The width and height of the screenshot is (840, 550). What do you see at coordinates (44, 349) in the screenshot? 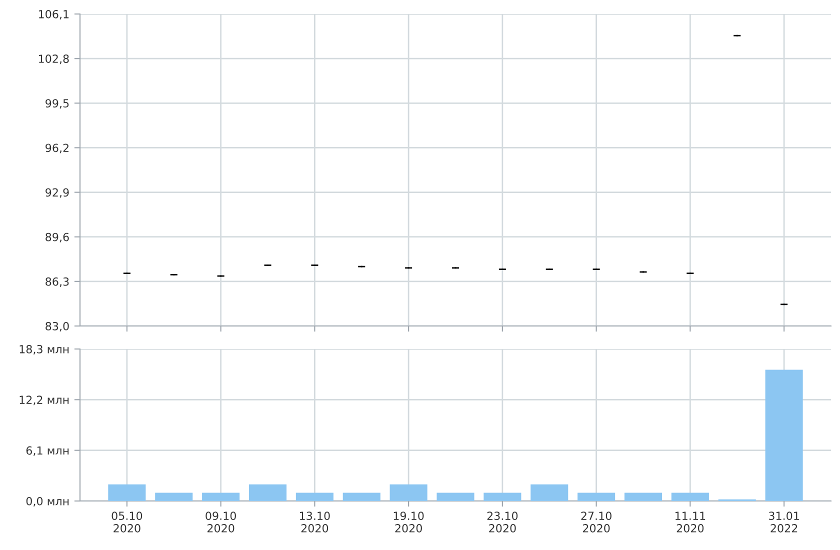
I see `y-tick-label: 18,3 млн` at bounding box center [44, 349].